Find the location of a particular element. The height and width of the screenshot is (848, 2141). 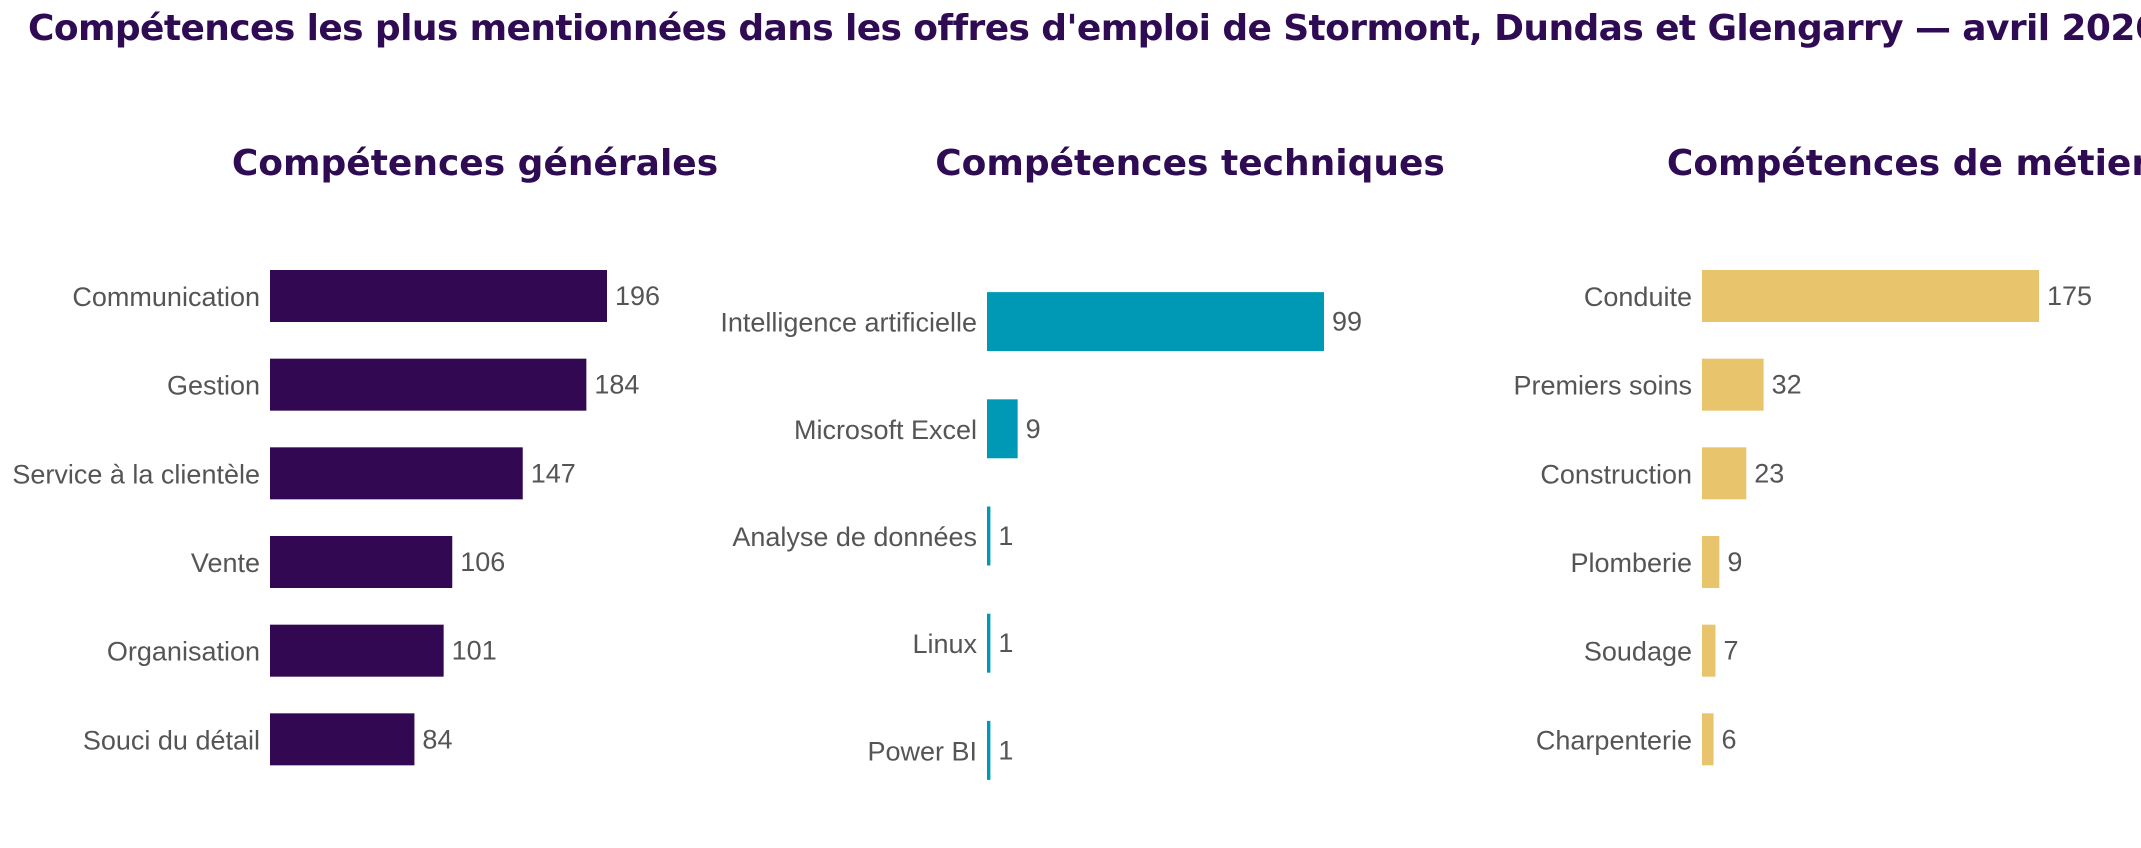

category-label-technical-4: Power BI is located at coordinates (922, 751).